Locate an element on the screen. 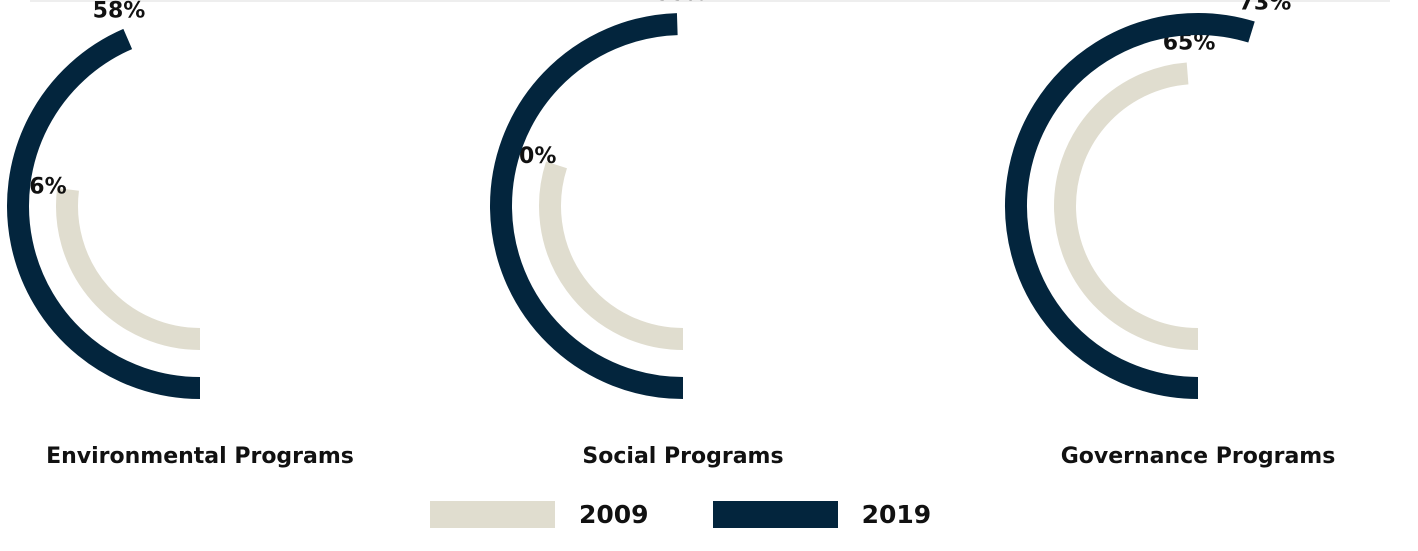 This screenshot has width=1418, height=551. legend-label-2019: 2019 is located at coordinates (896, 514).